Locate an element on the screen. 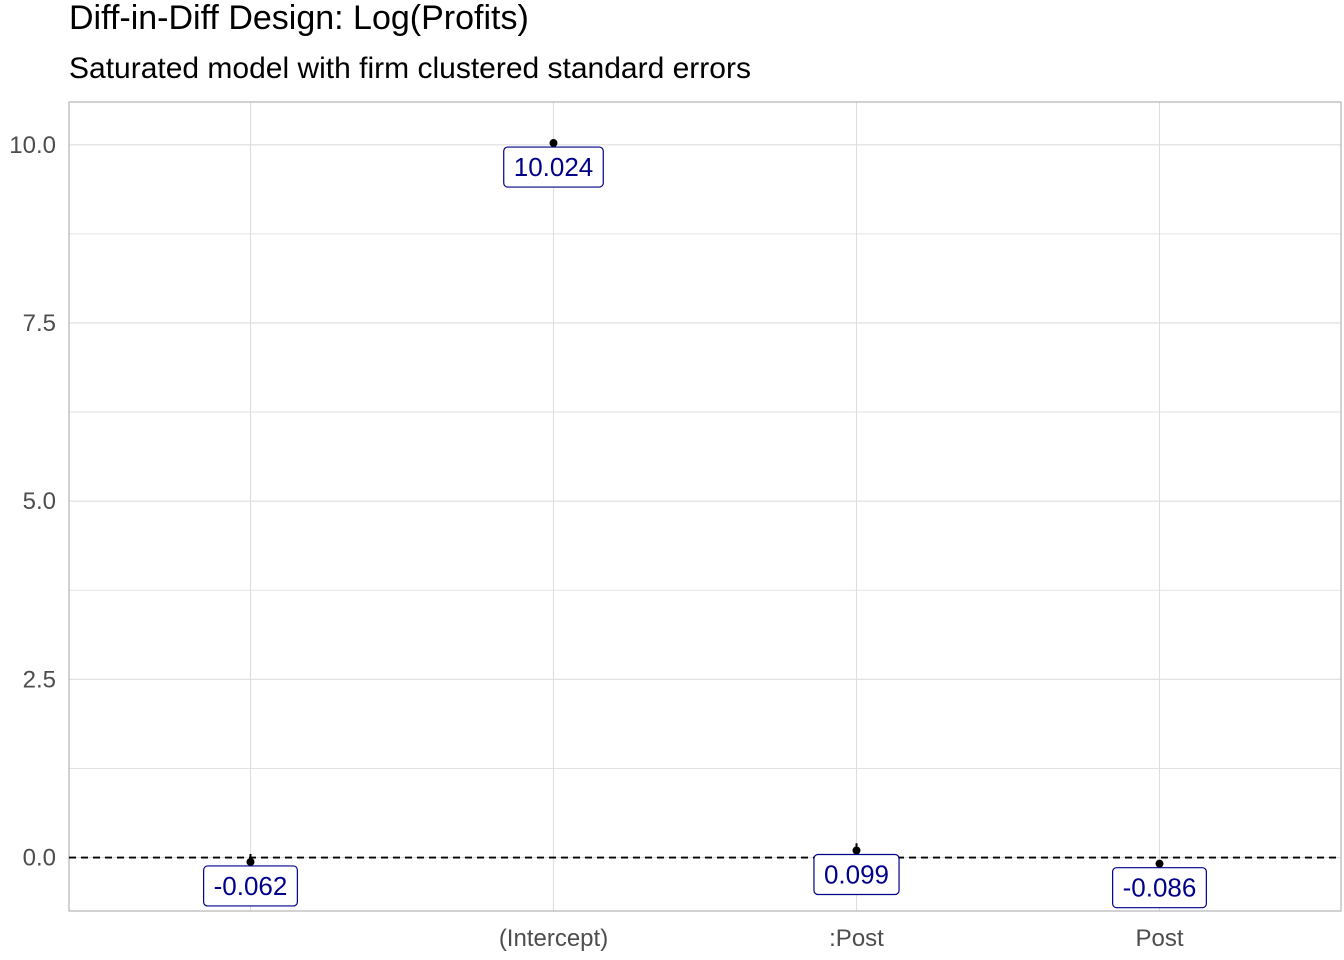 The image size is (1344, 960). data-label: 10.024 is located at coordinates (553, 167).